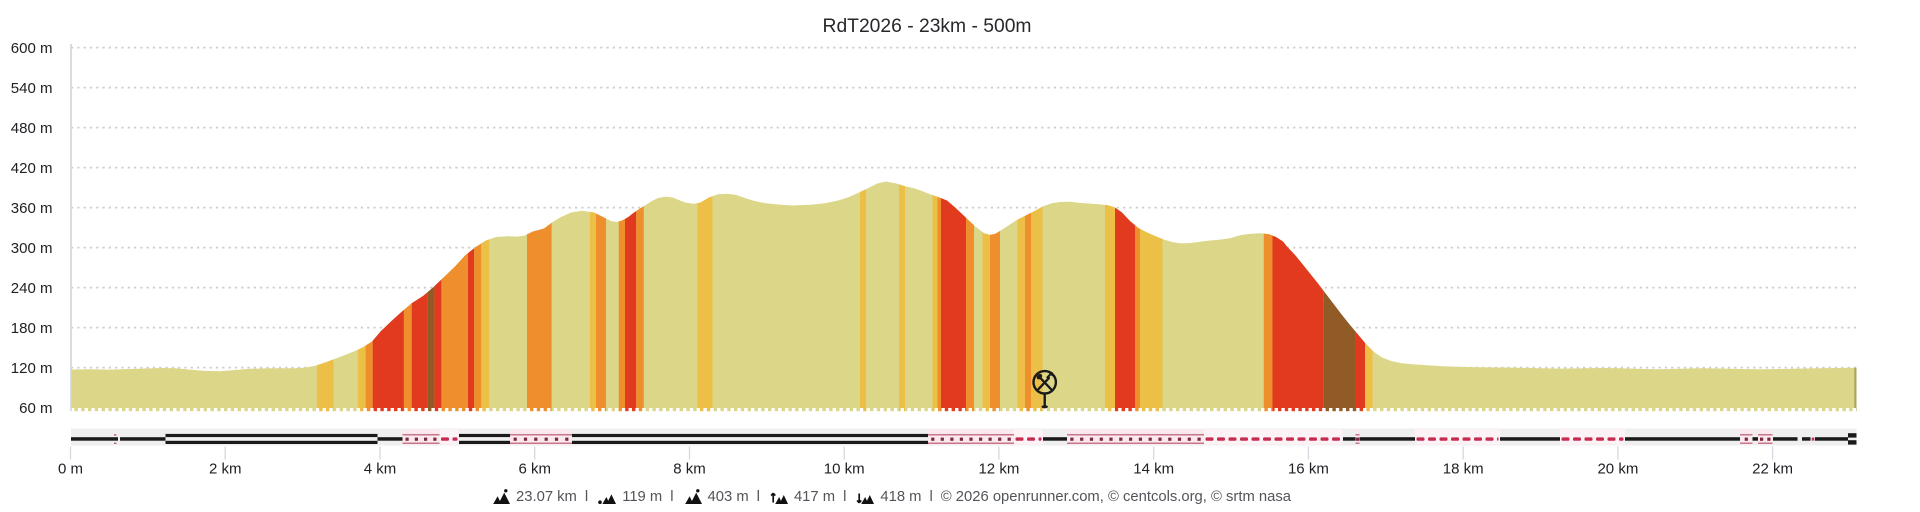 The image size is (1920, 512). What do you see at coordinates (1153, 469) in the screenshot?
I see `svg-text: 14 km` at bounding box center [1153, 469].